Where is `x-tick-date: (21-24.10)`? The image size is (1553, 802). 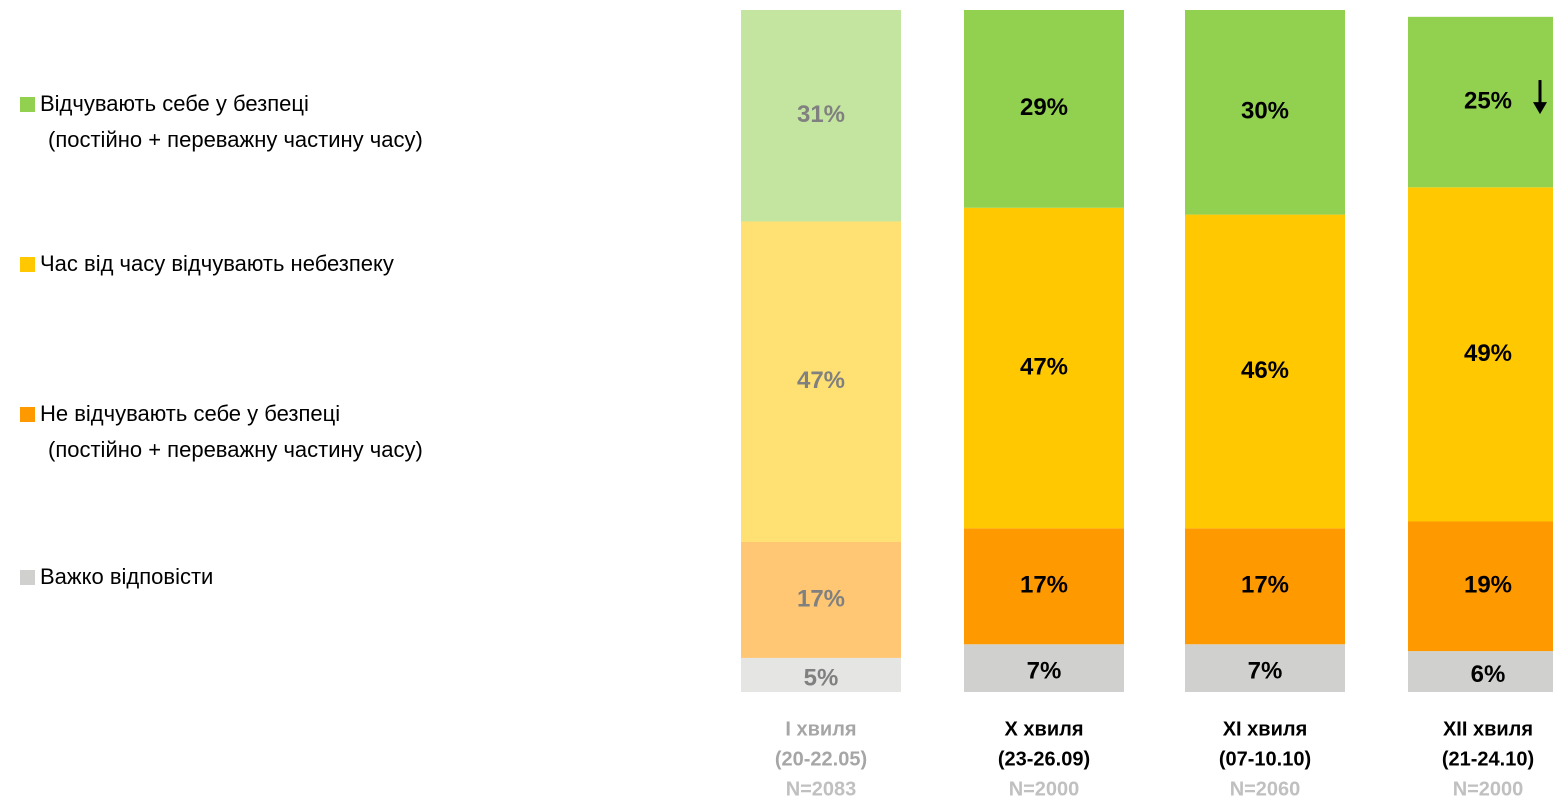
x-tick-date: (21-24.10) is located at coordinates (1488, 759).